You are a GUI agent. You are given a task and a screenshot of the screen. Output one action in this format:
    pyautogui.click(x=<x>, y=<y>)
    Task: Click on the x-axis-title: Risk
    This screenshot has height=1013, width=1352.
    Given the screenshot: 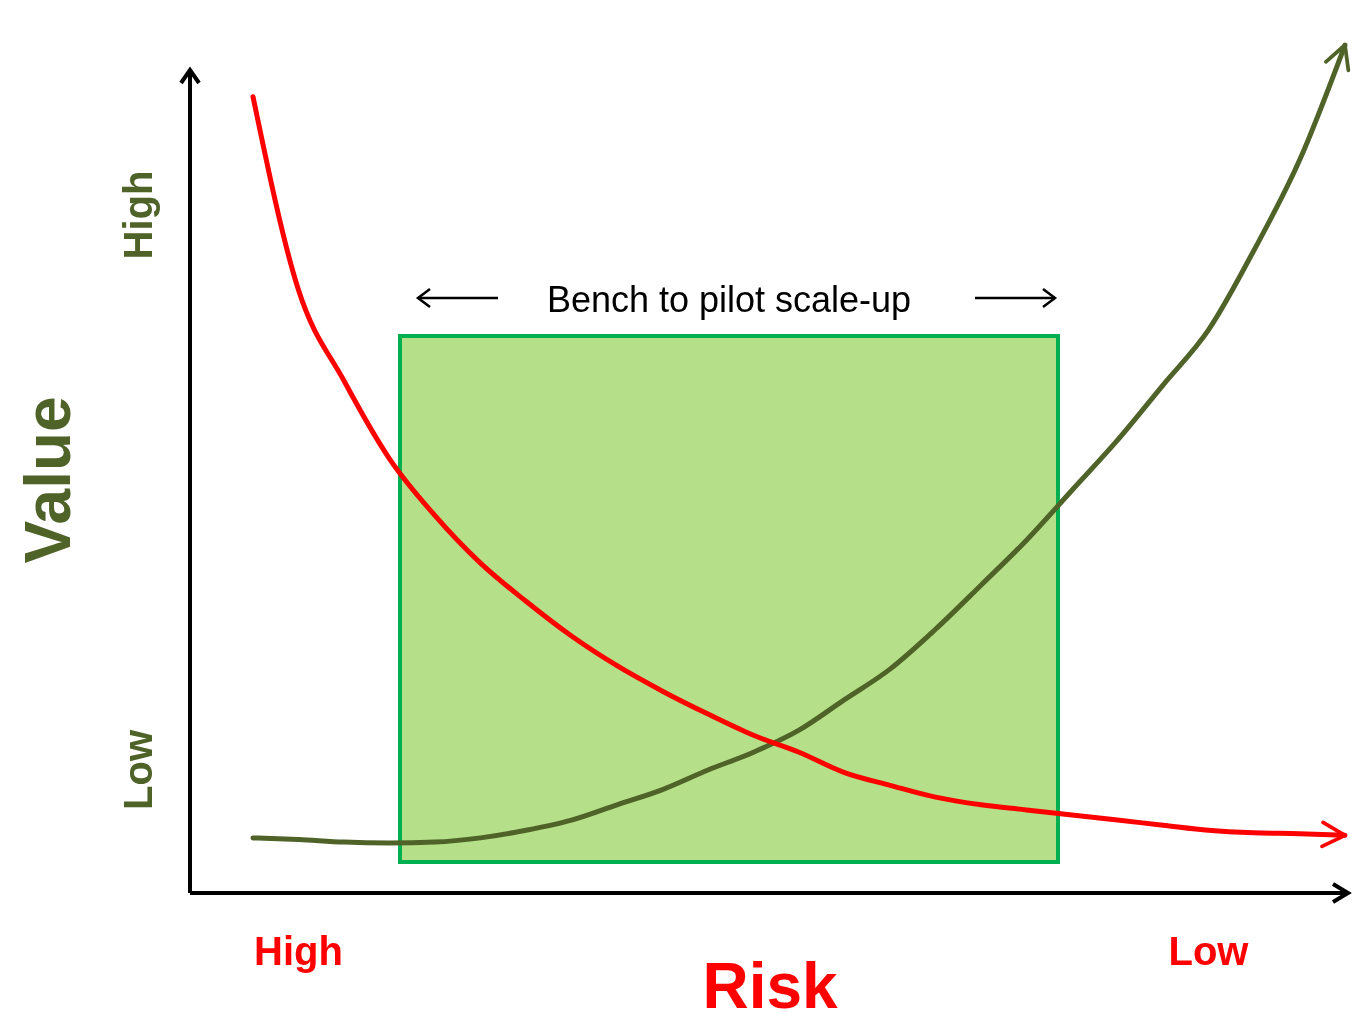 What is the action you would take?
    pyautogui.click(x=770, y=981)
    